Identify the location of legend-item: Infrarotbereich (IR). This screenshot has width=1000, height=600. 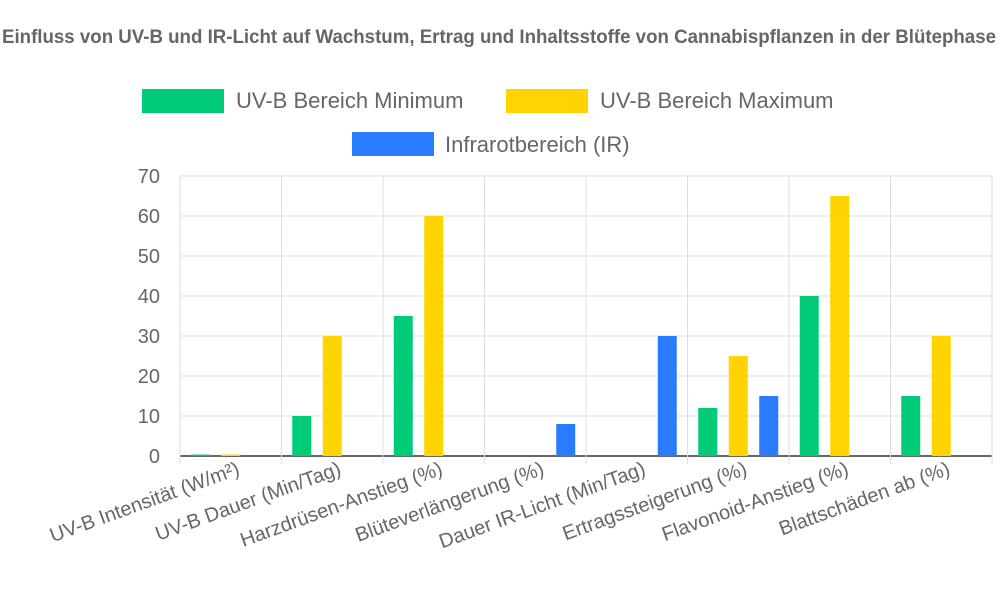
(491, 144).